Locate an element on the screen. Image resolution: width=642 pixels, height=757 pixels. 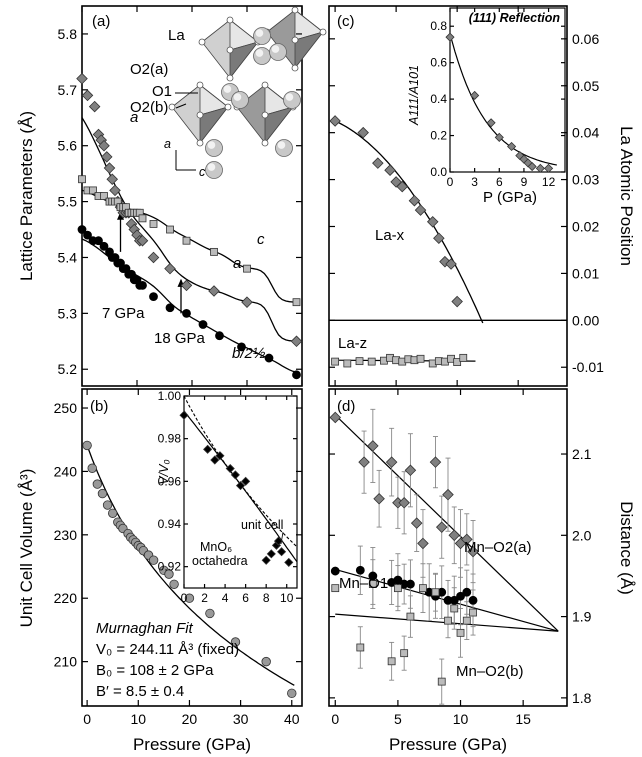
panel-c-ytick-label: 0.03 is located at coordinates (585, 180).